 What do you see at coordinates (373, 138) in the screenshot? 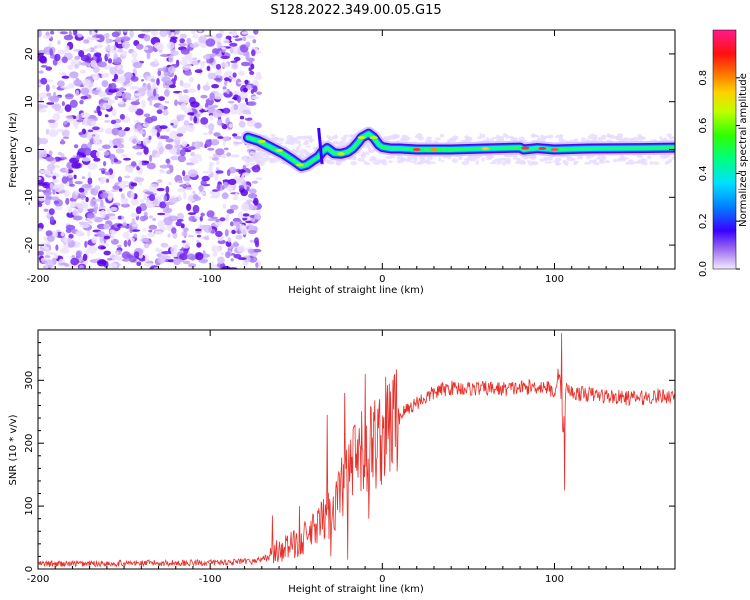
I see `ridge-hotspot` at bounding box center [373, 138].